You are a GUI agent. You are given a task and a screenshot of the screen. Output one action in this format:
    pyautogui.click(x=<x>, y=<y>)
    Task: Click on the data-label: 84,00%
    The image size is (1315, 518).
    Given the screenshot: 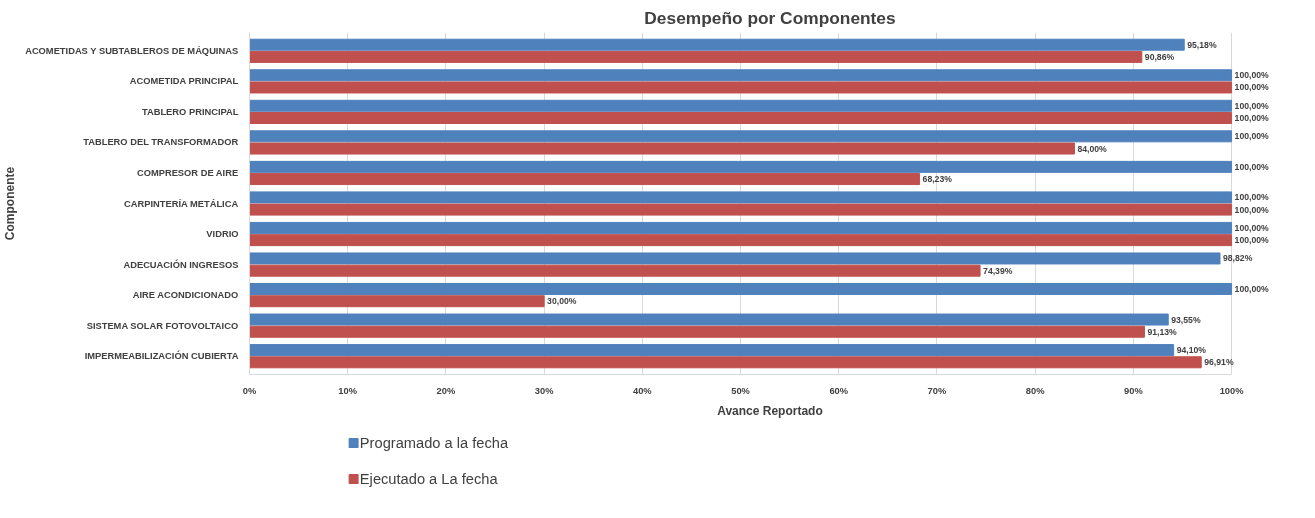 What is the action you would take?
    pyautogui.click(x=1092, y=148)
    